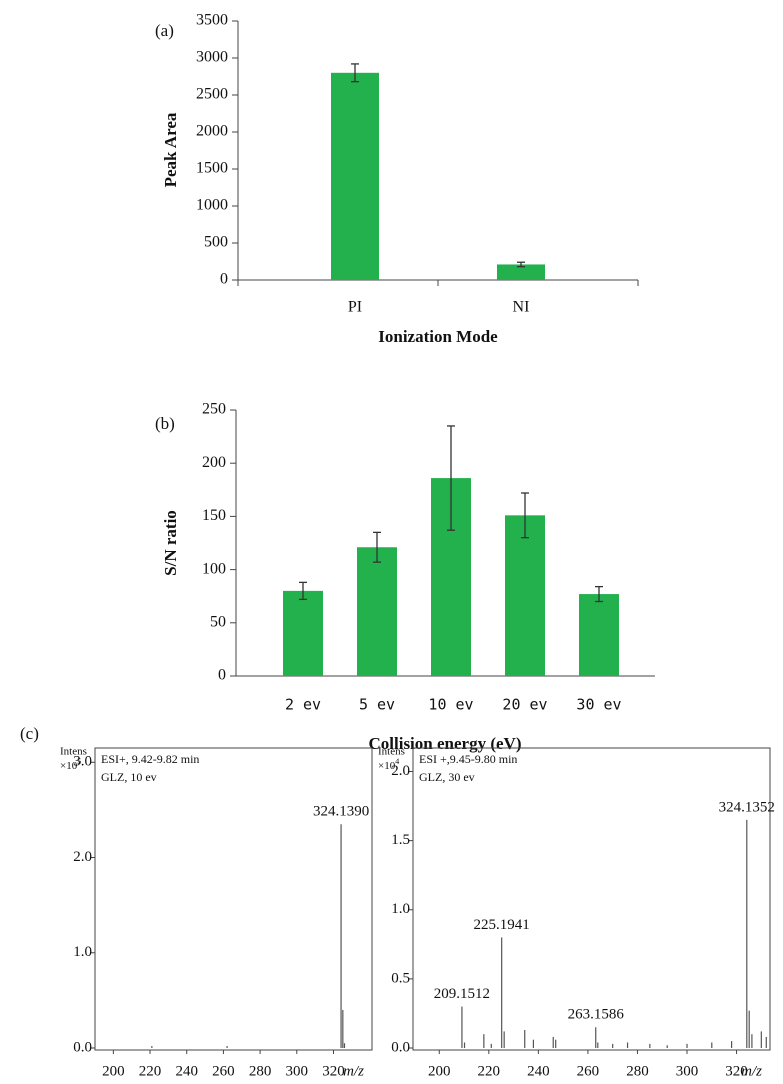 The height and width of the screenshot is (1084, 783). I want to click on peak-label: 209.1512, so click(462, 994).